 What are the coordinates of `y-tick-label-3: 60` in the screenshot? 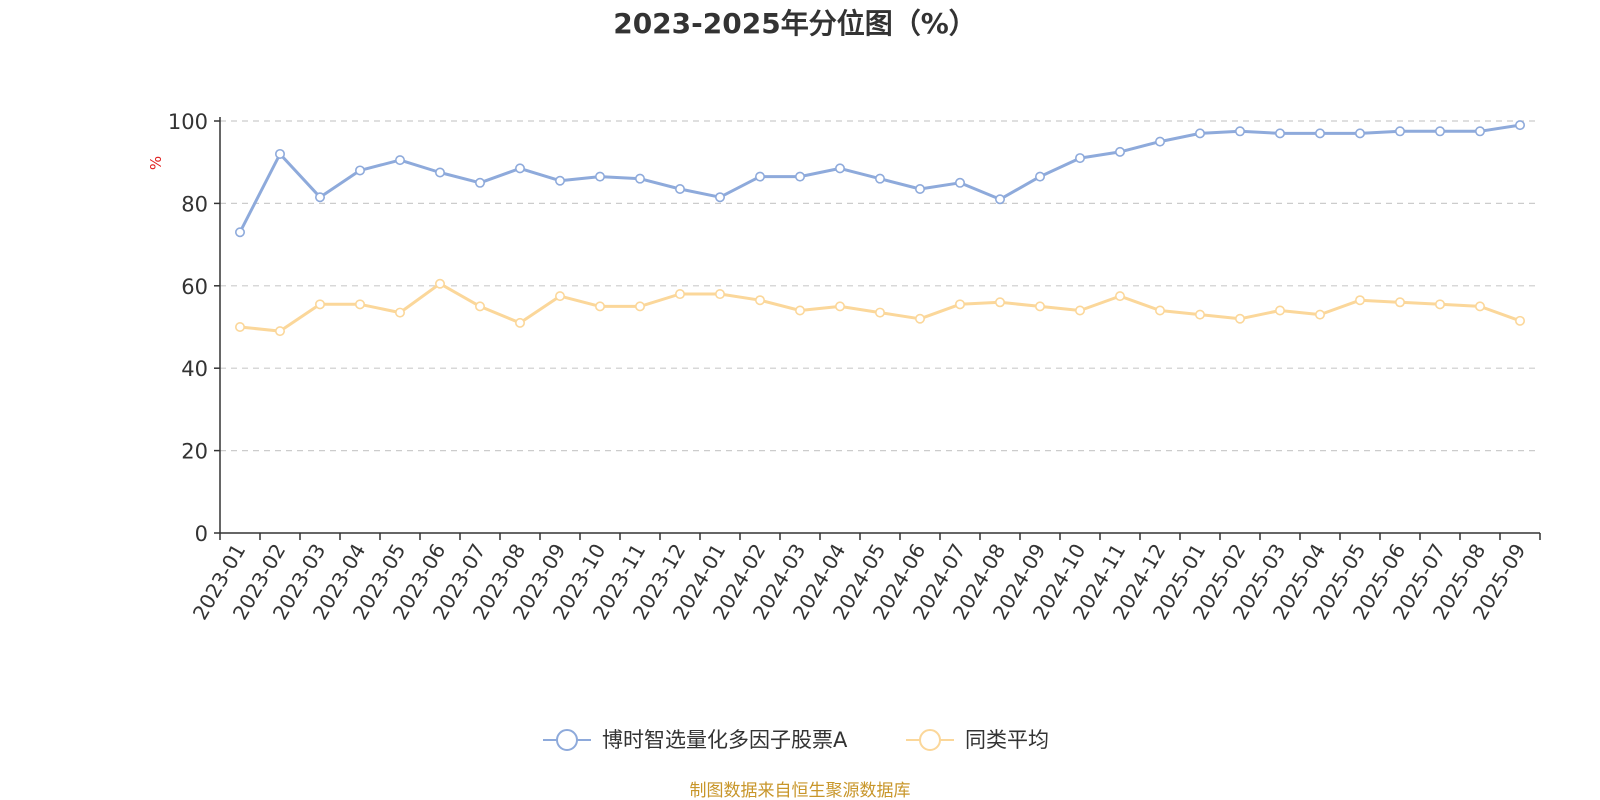 It's located at (194, 287).